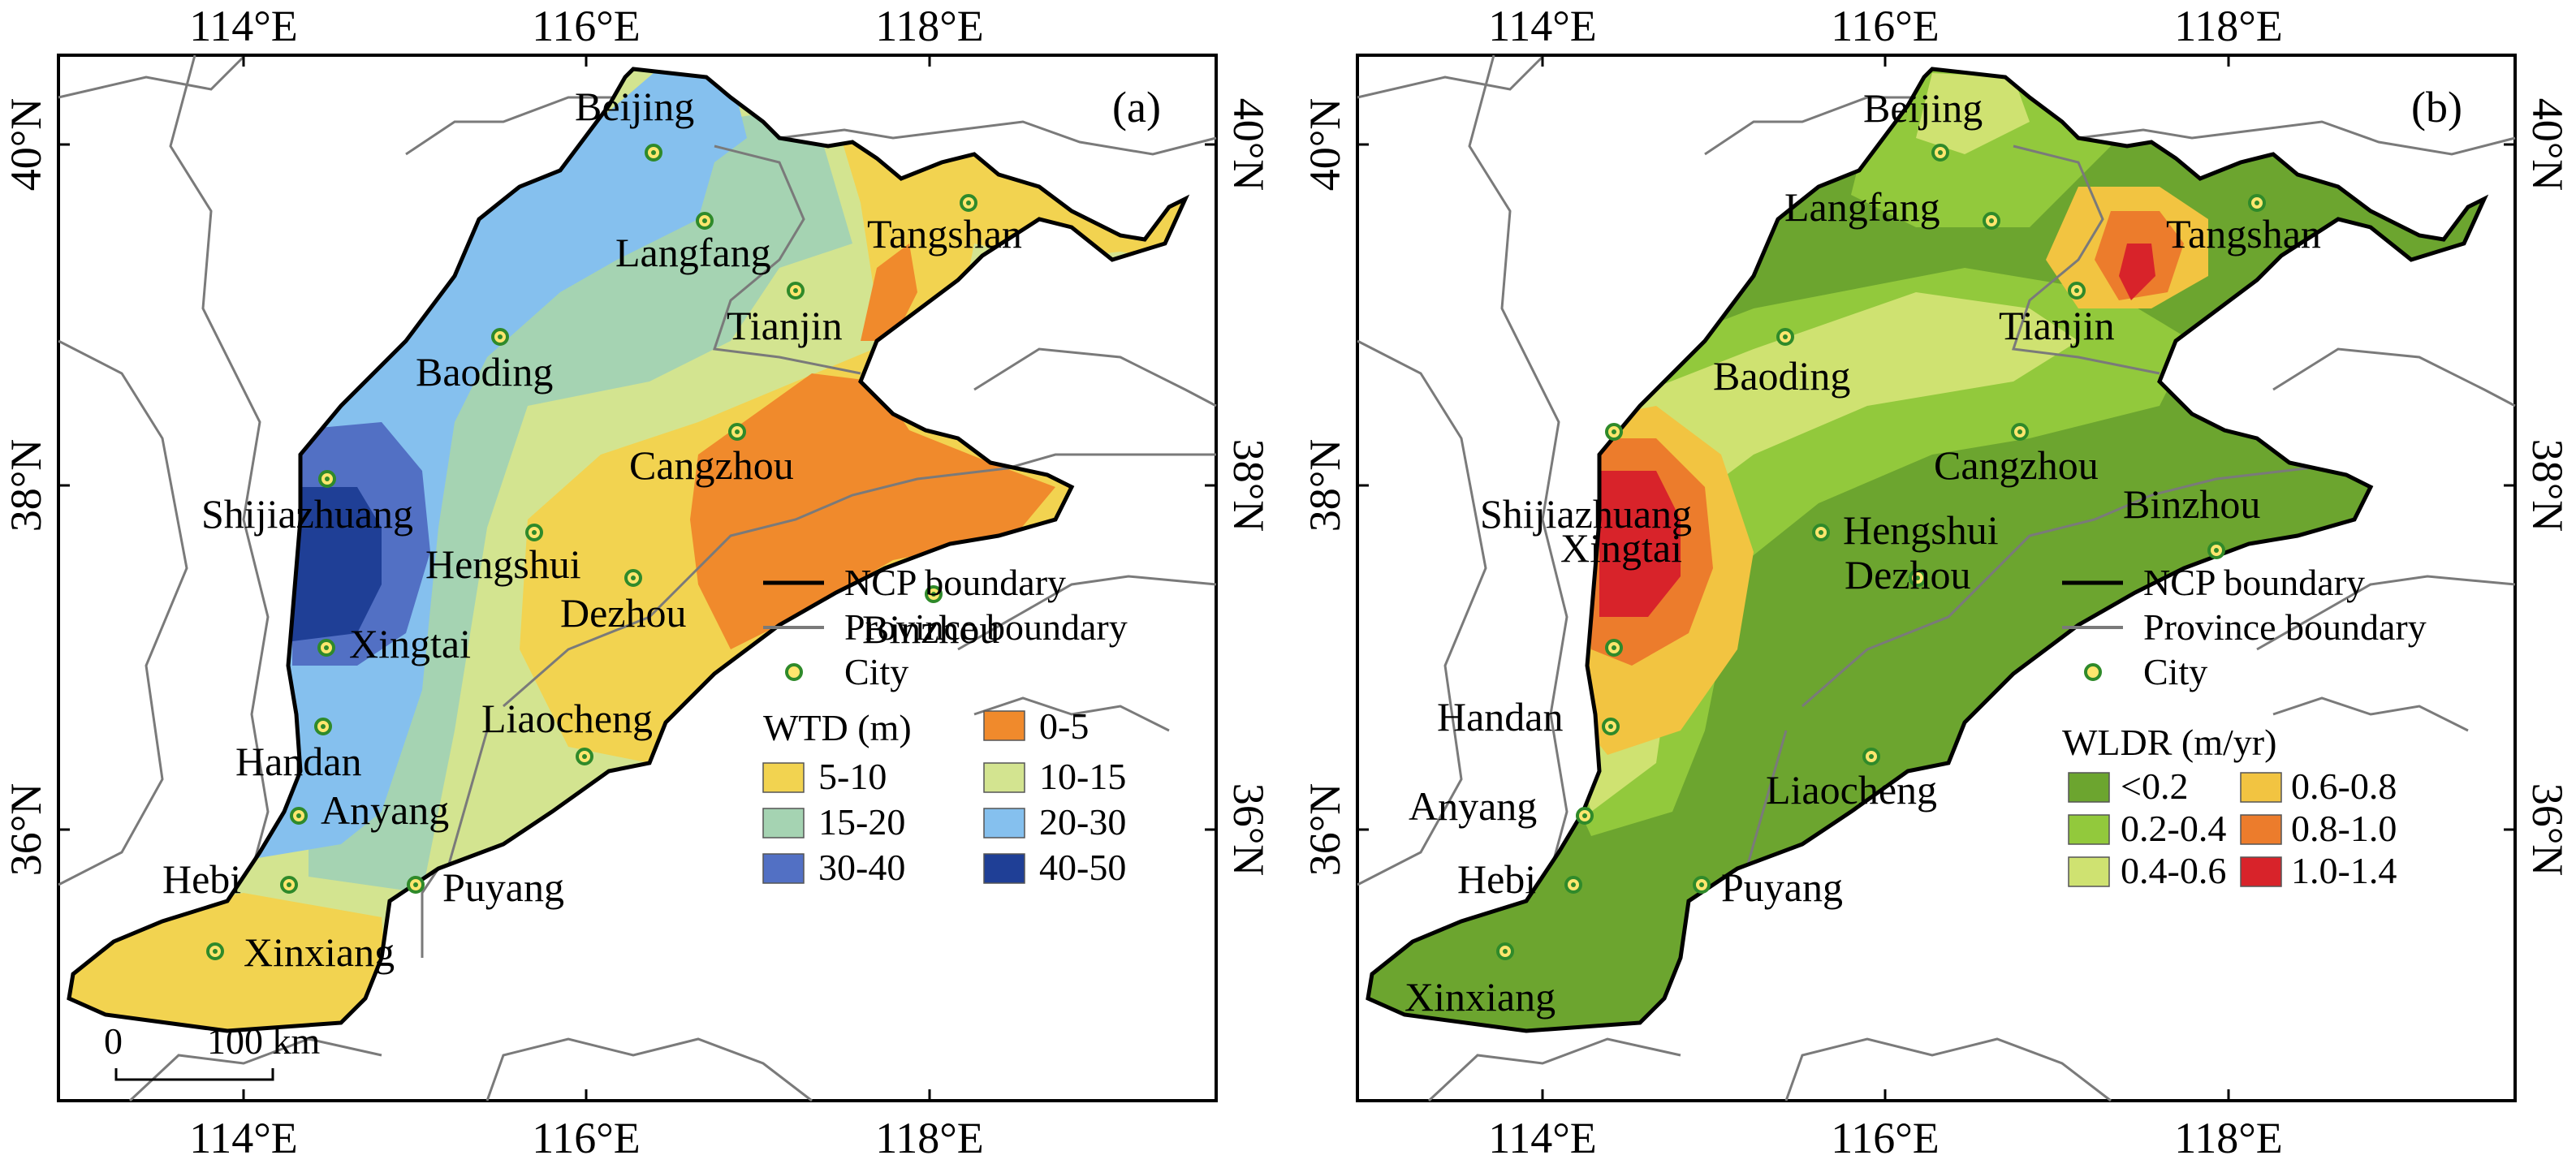 This screenshot has width=2576, height=1164. I want to click on city-binzhou: Binzhou, so click(930, 619).